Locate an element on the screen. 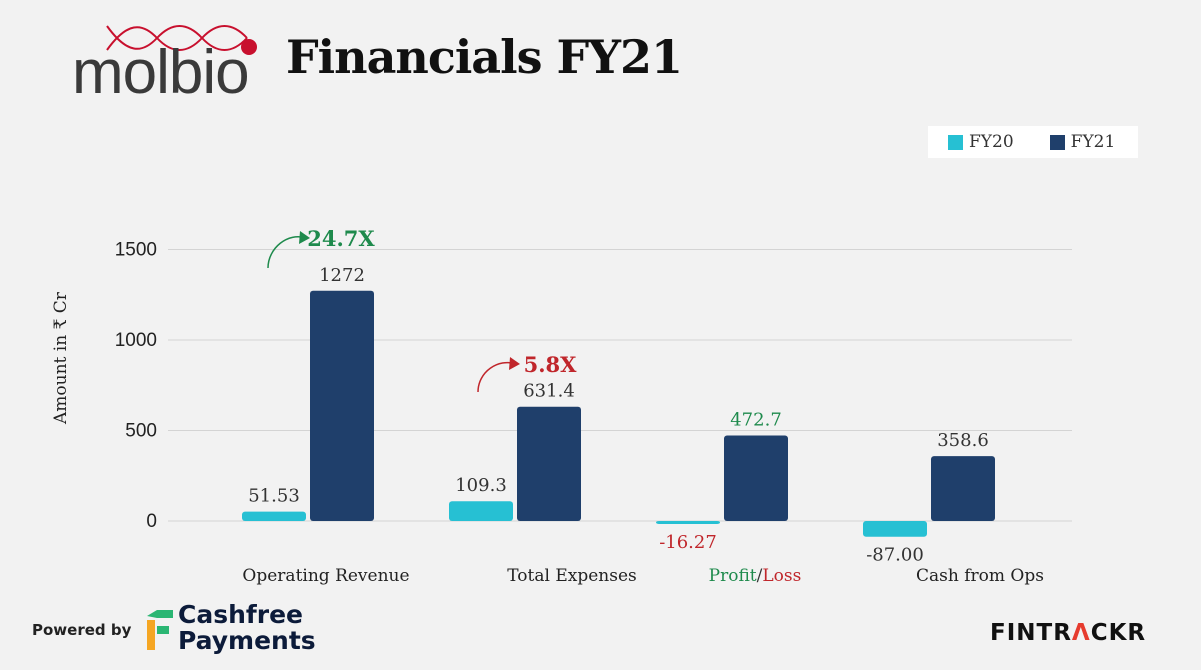 The width and height of the screenshot is (1201, 670). chart-legend: FY20 FY21 is located at coordinates (1033, 142).